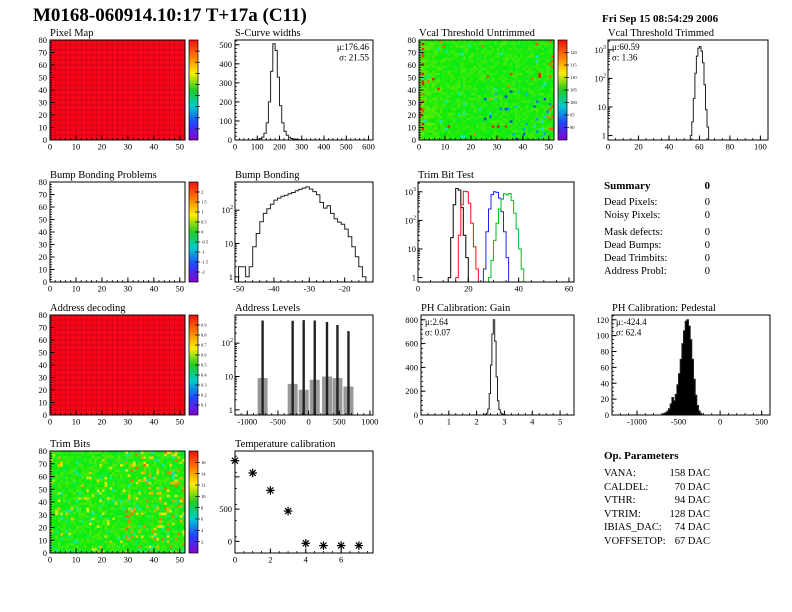  I want to click on trim-green, so click(496, 238).